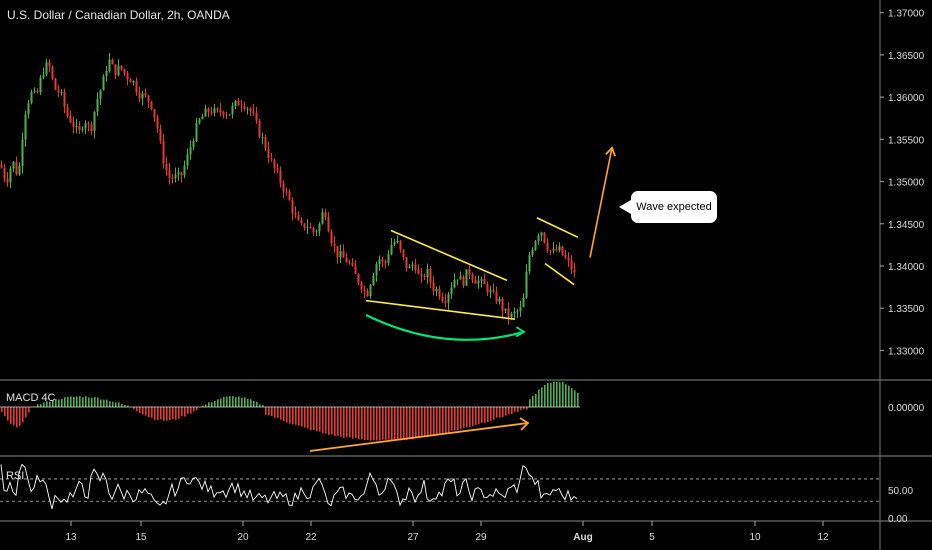  What do you see at coordinates (906, 14) in the screenshot?
I see `y-tick-label: 1.37000` at bounding box center [906, 14].